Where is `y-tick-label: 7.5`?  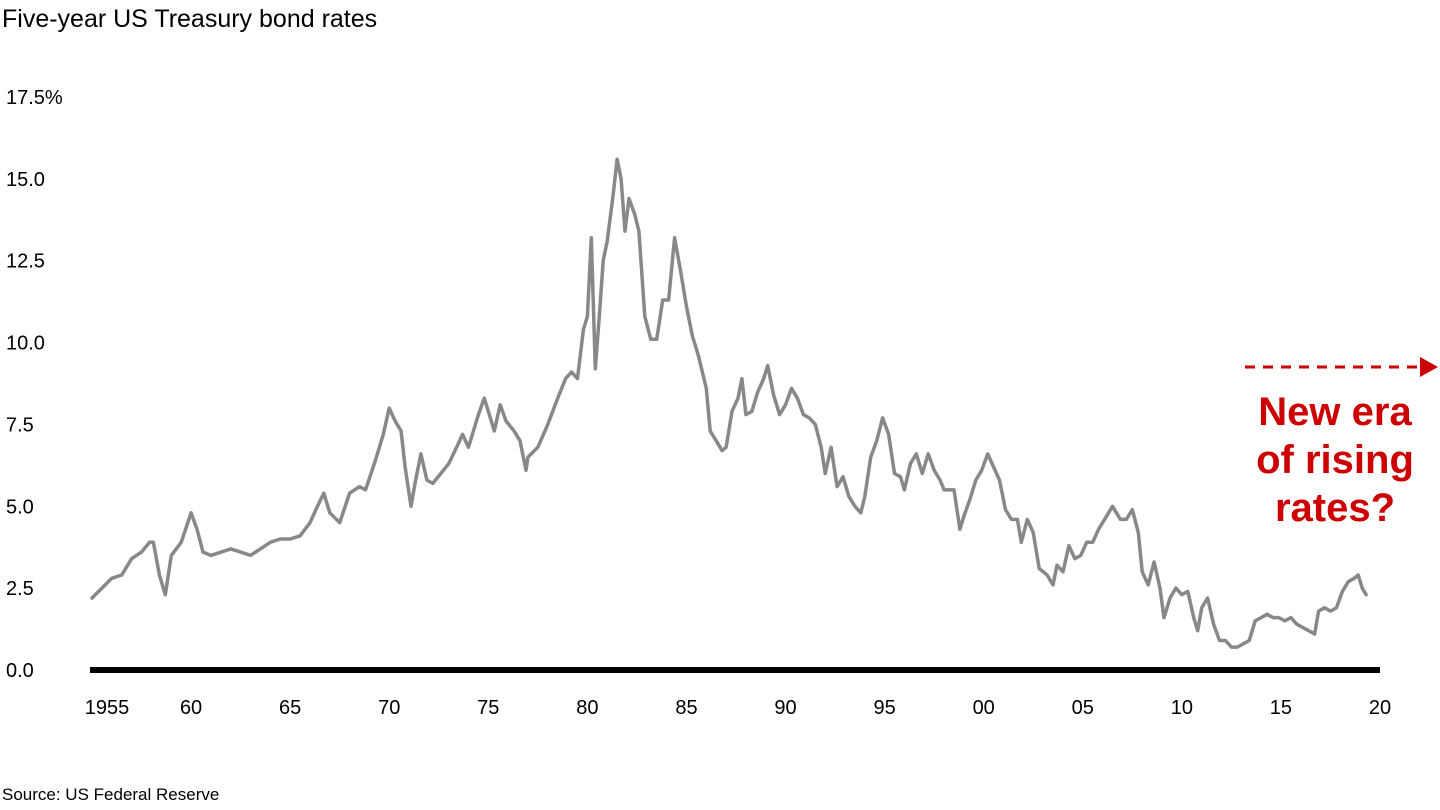 y-tick-label: 7.5 is located at coordinates (20, 425).